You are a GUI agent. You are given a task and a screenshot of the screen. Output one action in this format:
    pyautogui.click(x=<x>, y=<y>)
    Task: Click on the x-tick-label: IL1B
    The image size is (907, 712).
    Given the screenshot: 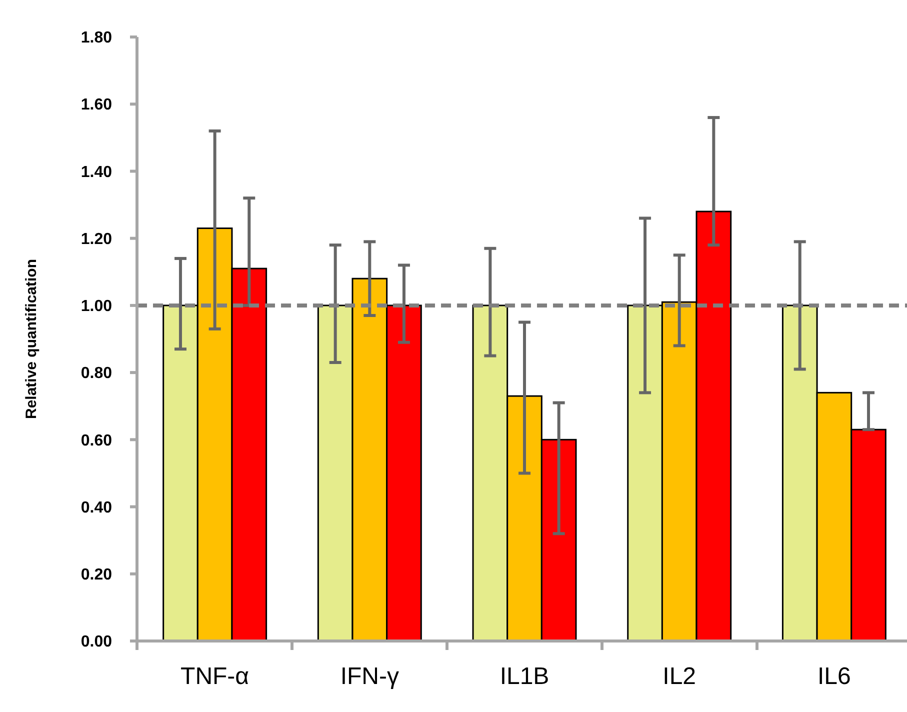 What is the action you would take?
    pyautogui.click(x=525, y=676)
    